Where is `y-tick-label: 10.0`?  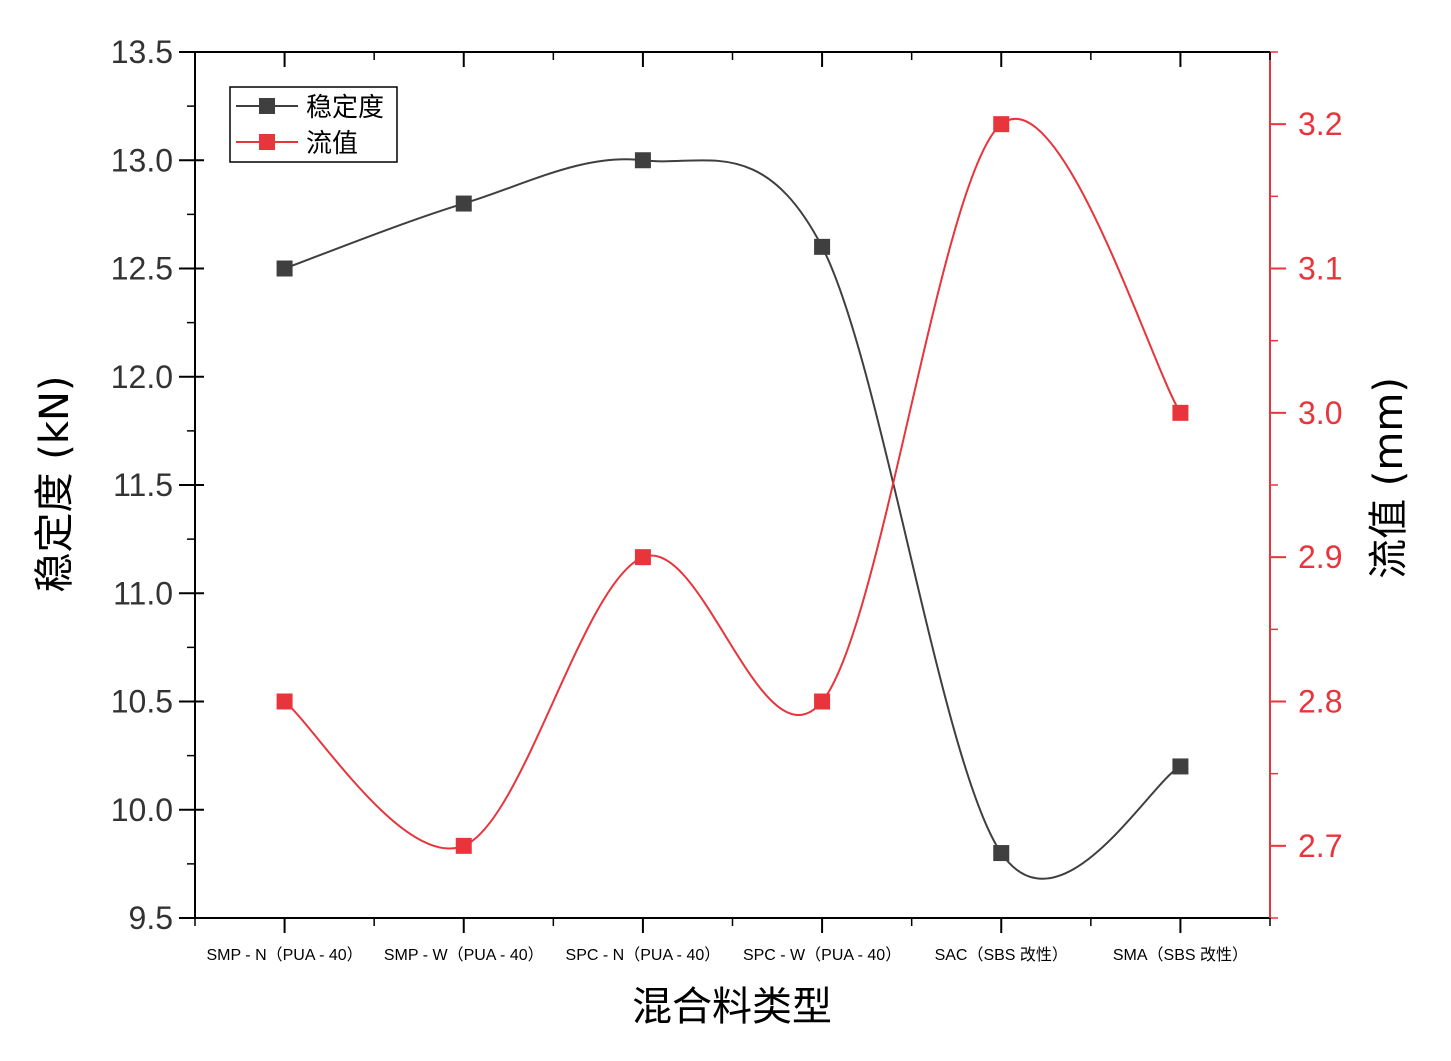
y-tick-label: 10.0 is located at coordinates (142, 810).